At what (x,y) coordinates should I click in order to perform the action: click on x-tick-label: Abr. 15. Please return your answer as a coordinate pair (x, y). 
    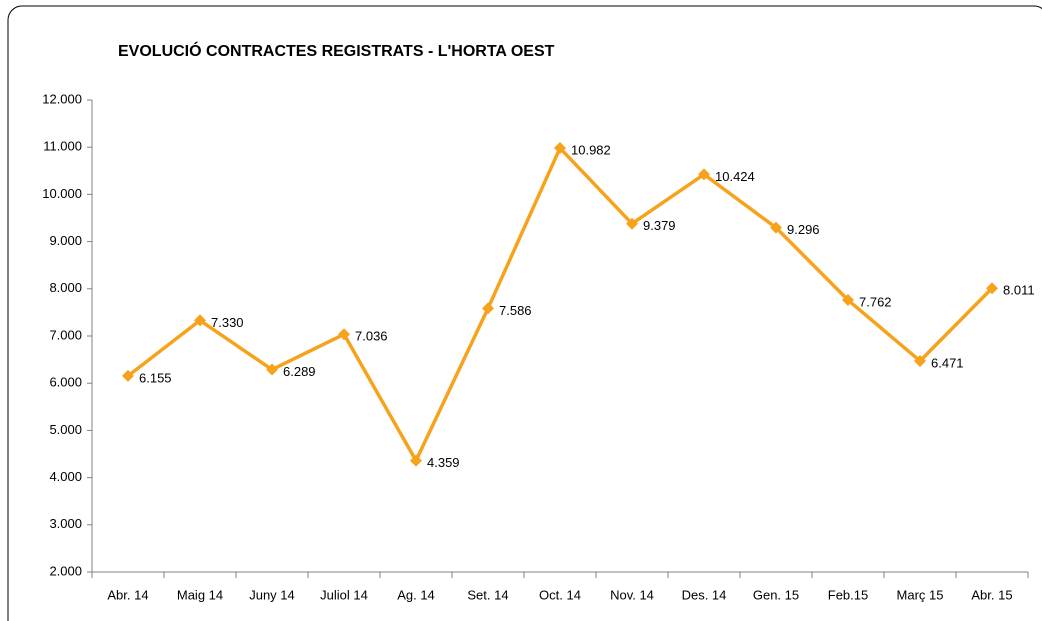
    Looking at the image, I should click on (991, 594).